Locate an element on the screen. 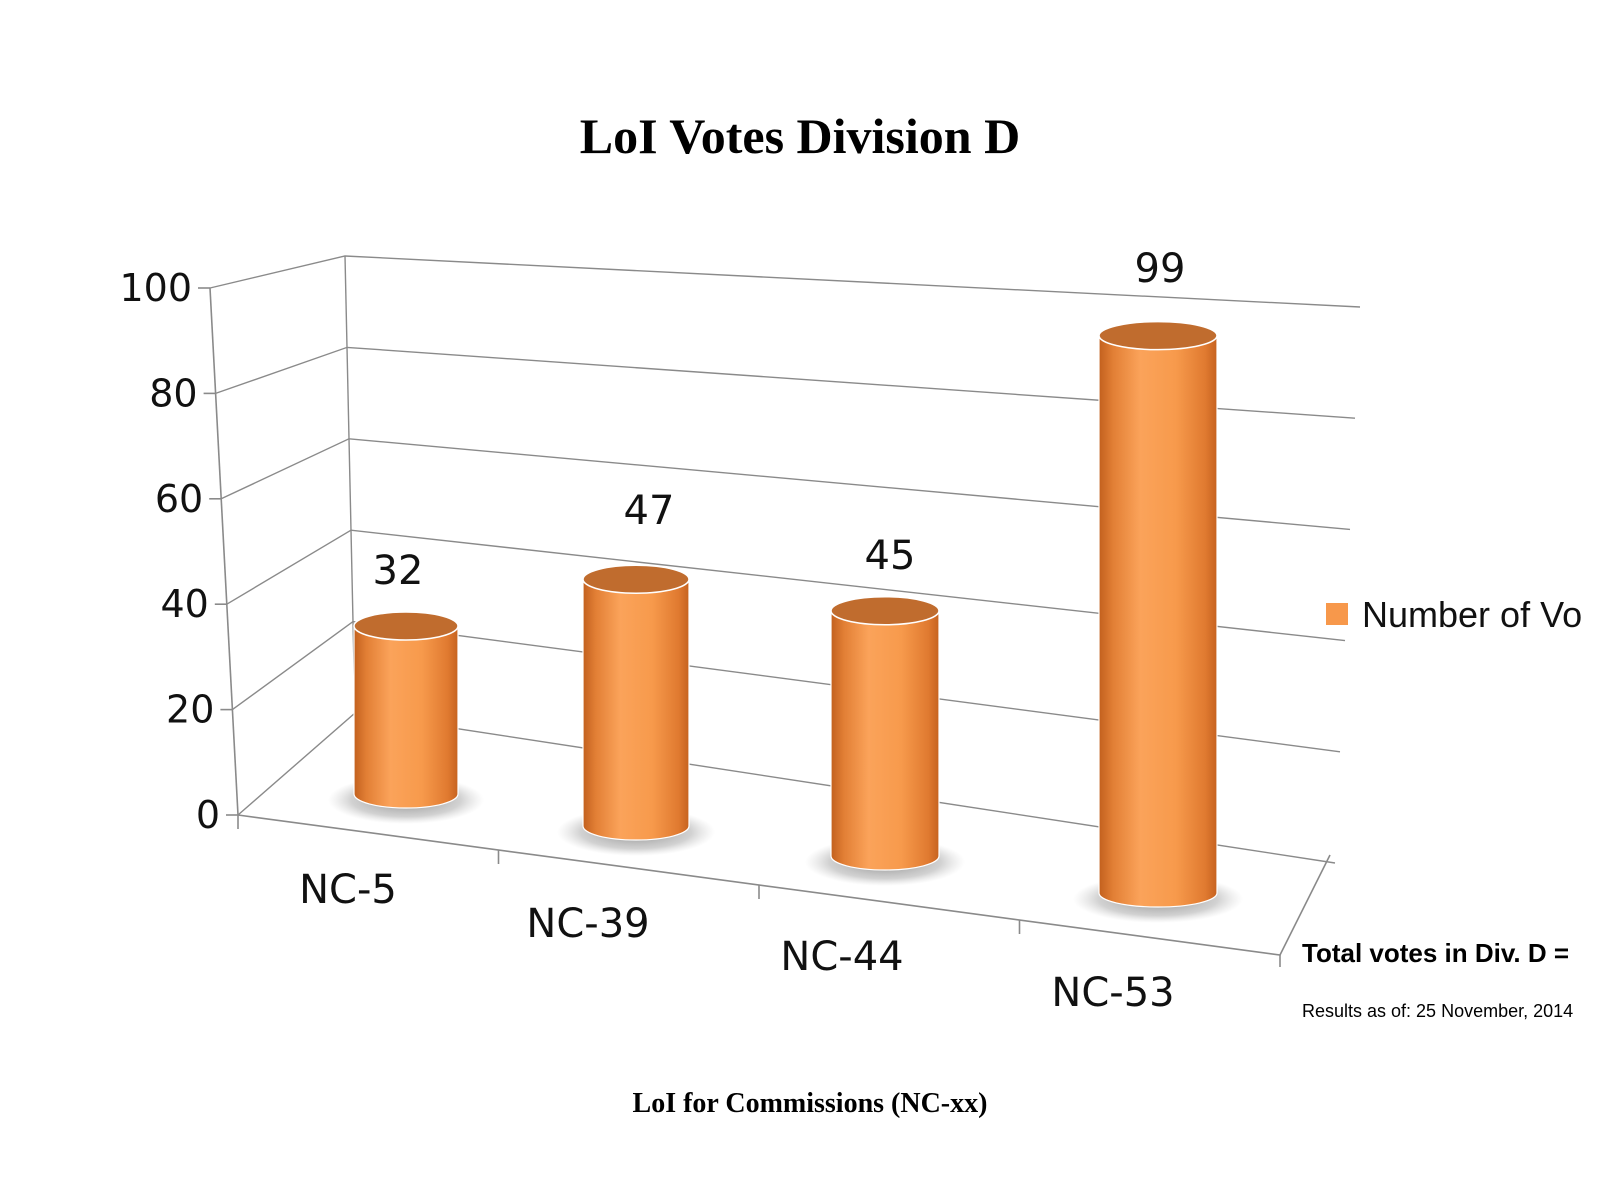  legend-label: Number of Vo is located at coordinates (1472, 614).